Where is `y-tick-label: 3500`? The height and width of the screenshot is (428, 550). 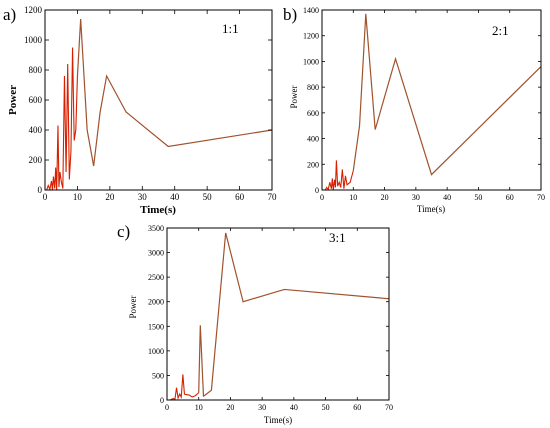 y-tick-label: 3500 is located at coordinates (156, 228).